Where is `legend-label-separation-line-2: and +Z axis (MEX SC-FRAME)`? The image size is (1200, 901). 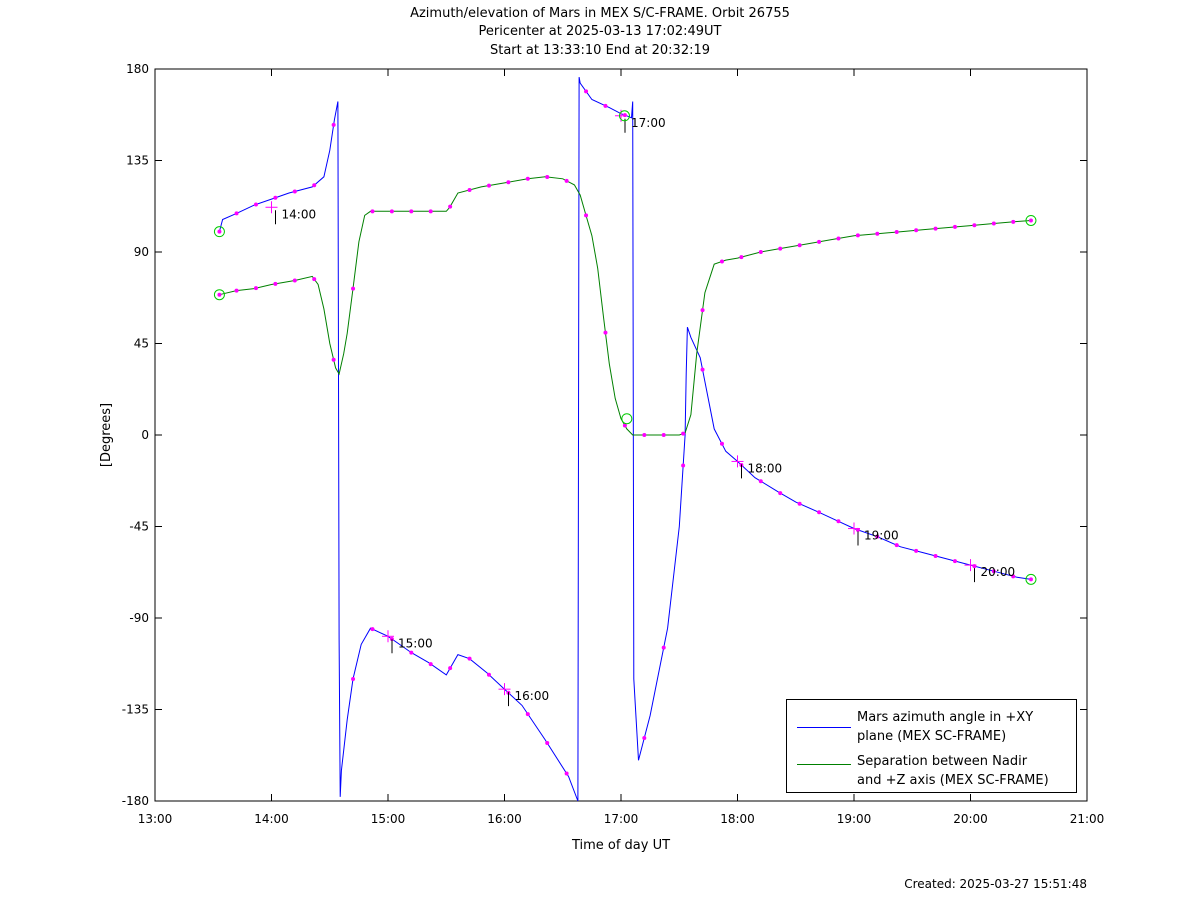
legend-label-separation-line-2: and +Z axis (MEX SC-FRAME) is located at coordinates (953, 780).